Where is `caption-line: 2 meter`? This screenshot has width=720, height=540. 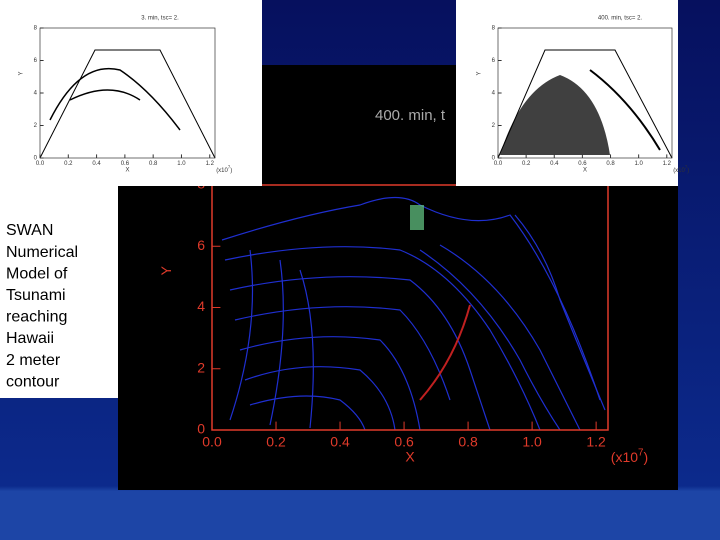
caption-line: 2 meter is located at coordinates (33, 360).